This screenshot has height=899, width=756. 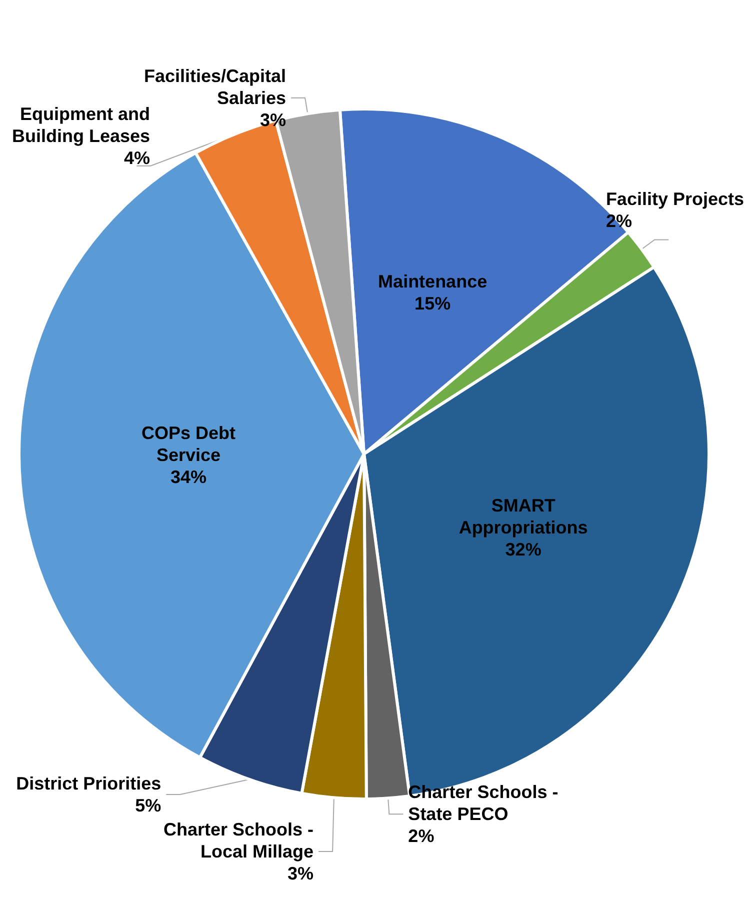 What do you see at coordinates (432, 303) in the screenshot?
I see `data-label: 15%` at bounding box center [432, 303].